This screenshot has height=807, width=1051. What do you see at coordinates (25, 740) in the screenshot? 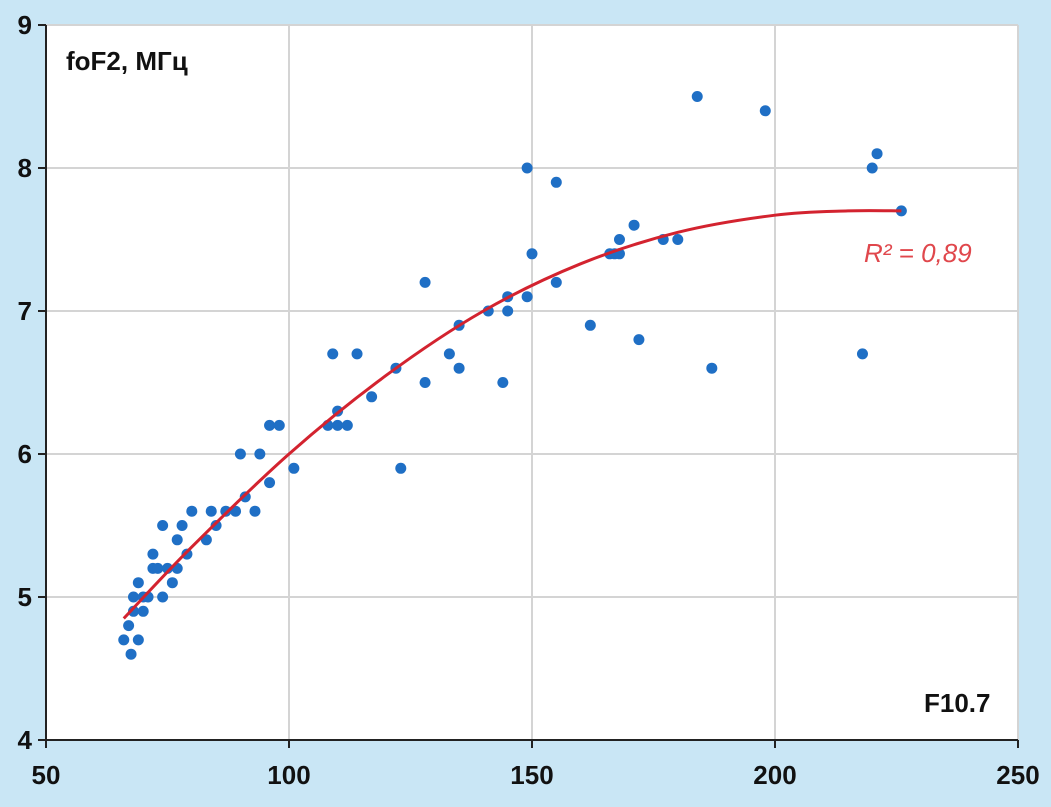
I see `y-tick-label-4: 4` at bounding box center [25, 740].